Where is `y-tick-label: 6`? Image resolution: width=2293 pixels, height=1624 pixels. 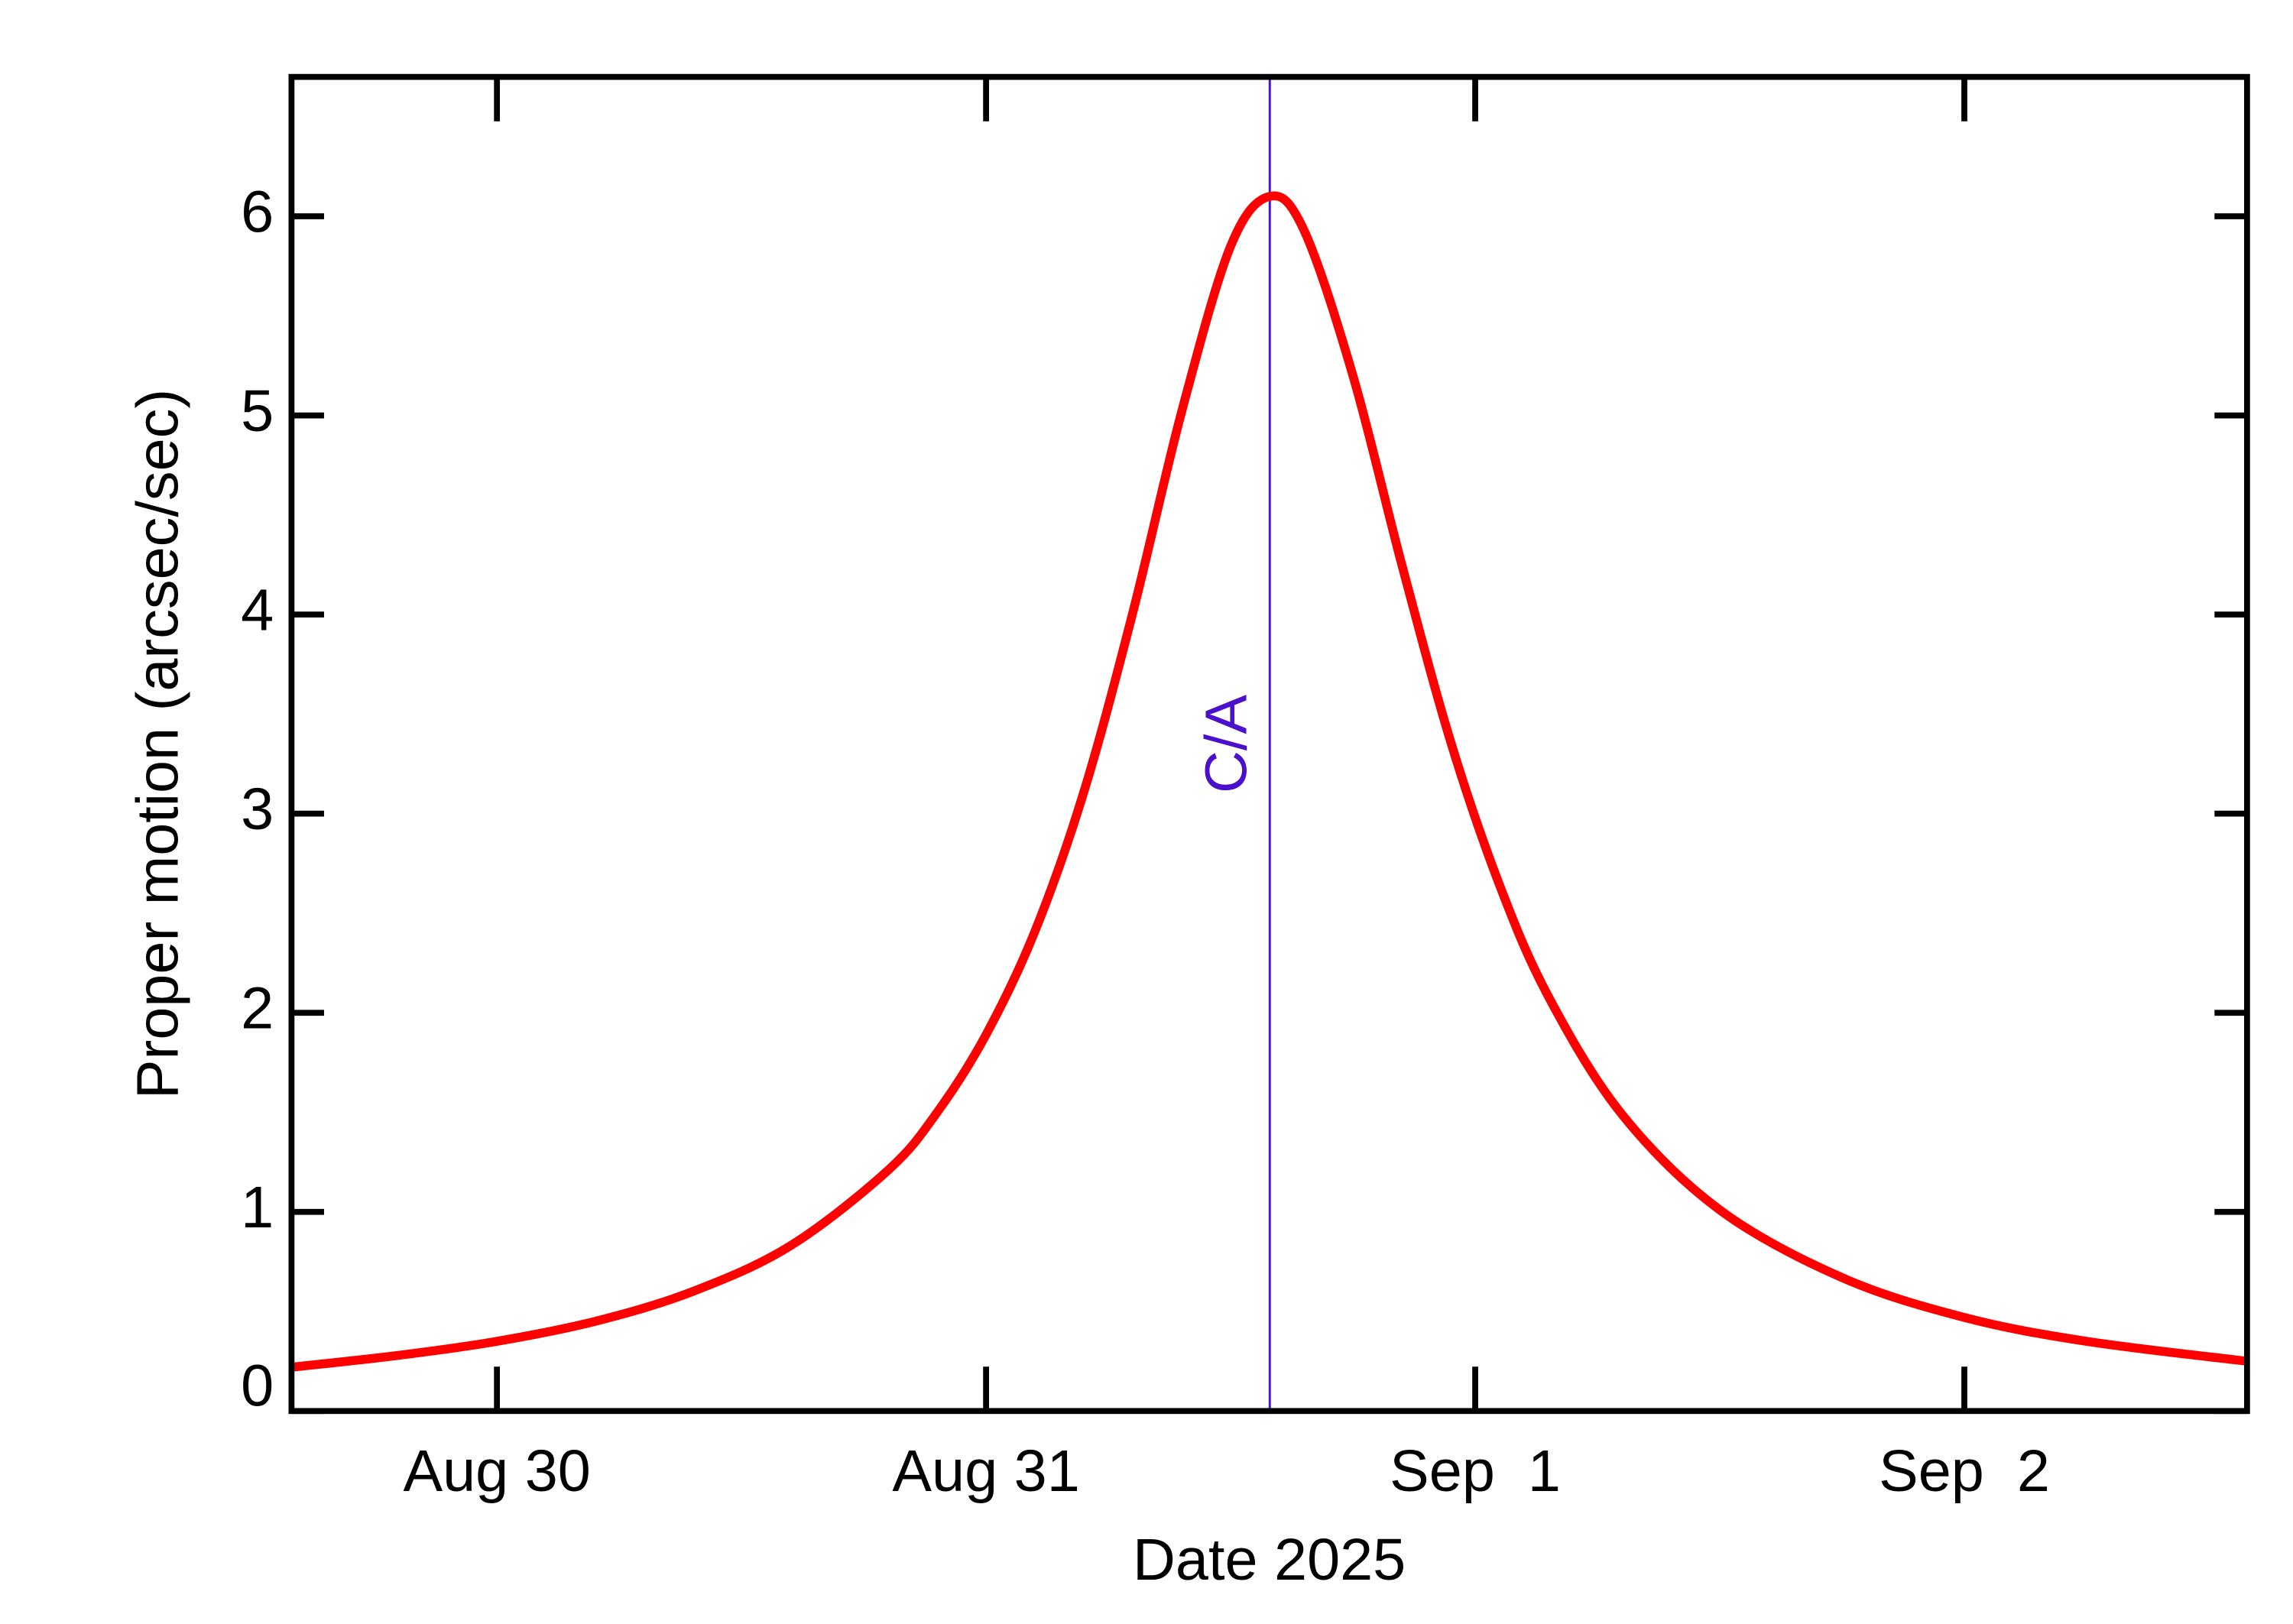 y-tick-label: 6 is located at coordinates (257, 212).